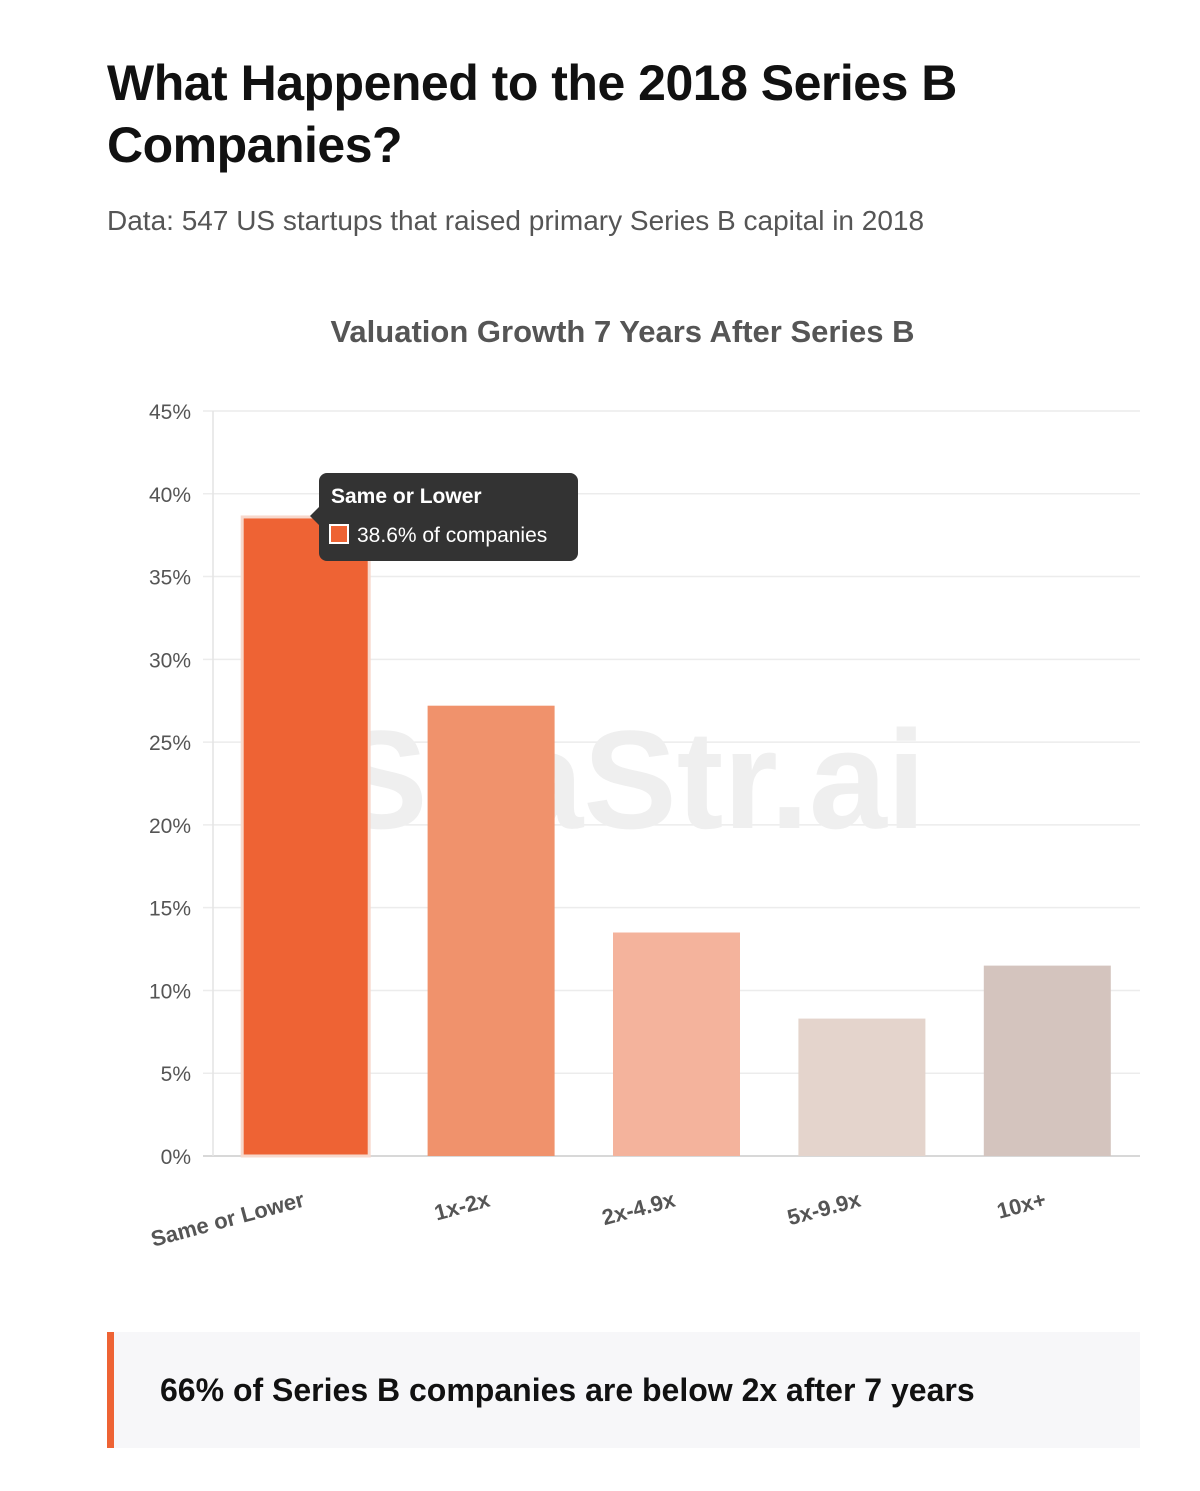  What do you see at coordinates (227, 1219) in the screenshot?
I see `x-tick-label: Same or Lower` at bounding box center [227, 1219].